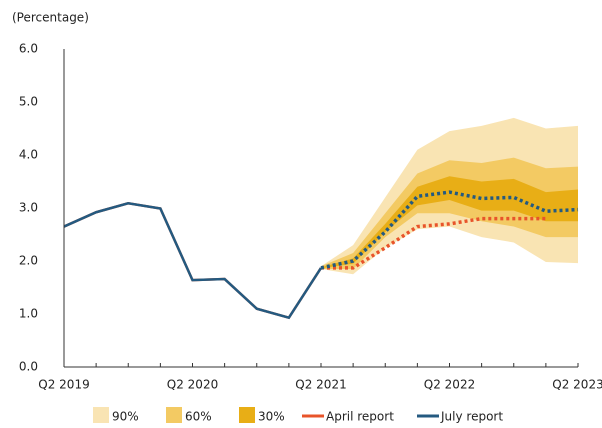 This screenshot has width=602, height=428. Describe the element at coordinates (198, 417) in the screenshot. I see `legend-label: 60%` at that location.